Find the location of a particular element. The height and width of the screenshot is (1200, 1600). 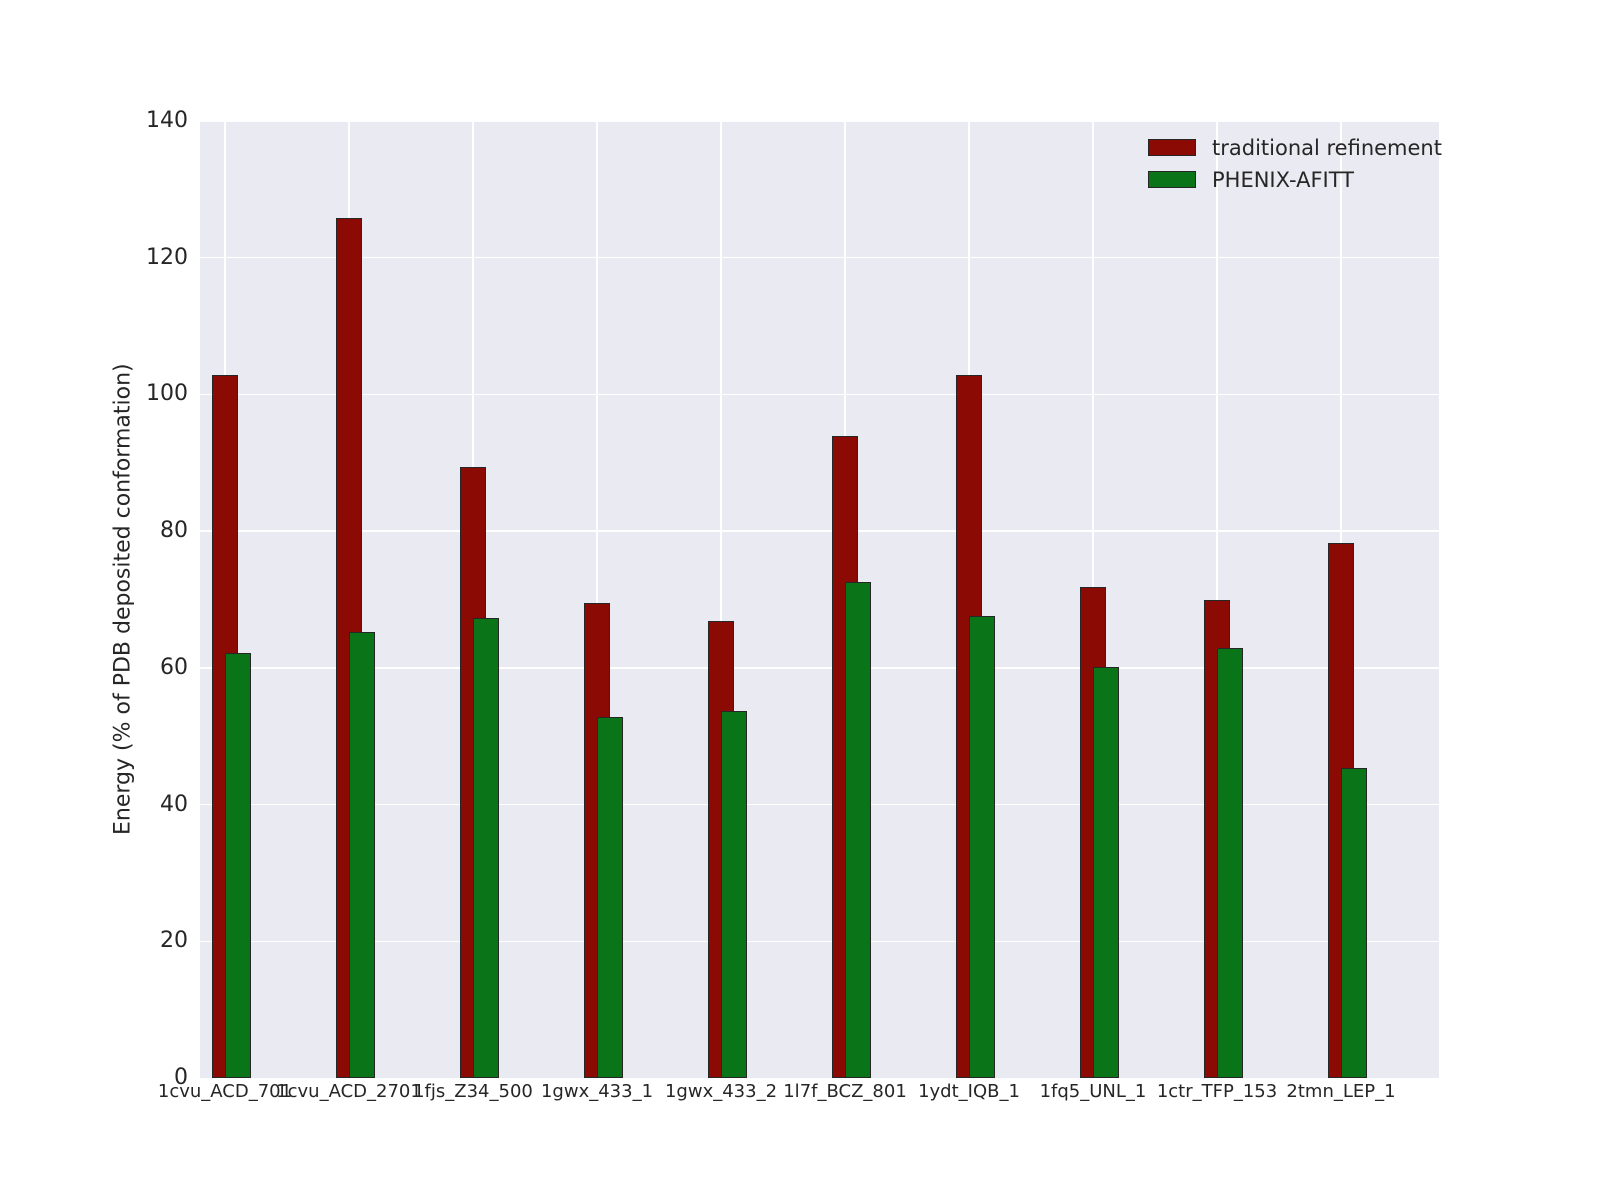

y-tick-label: 0 is located at coordinates (181, 1077).